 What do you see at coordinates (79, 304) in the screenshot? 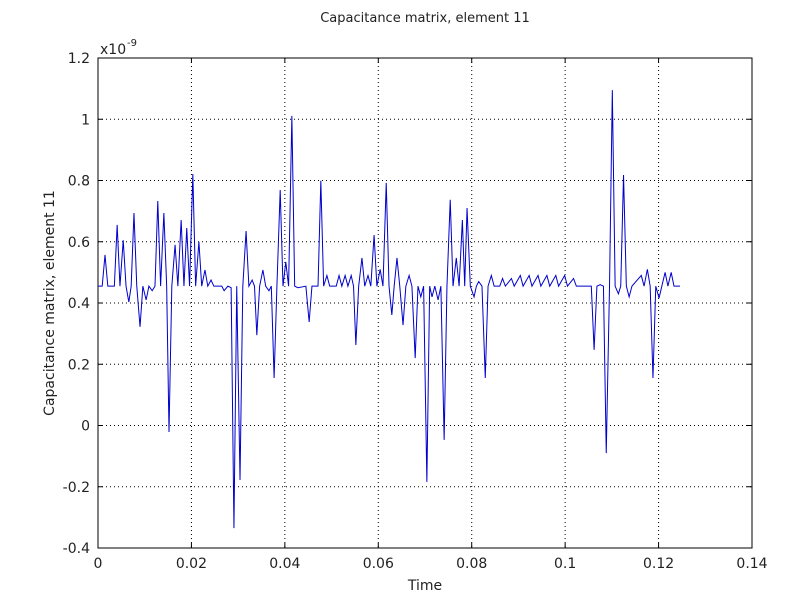
I see `y-tick-label: 0.4` at bounding box center [79, 304].